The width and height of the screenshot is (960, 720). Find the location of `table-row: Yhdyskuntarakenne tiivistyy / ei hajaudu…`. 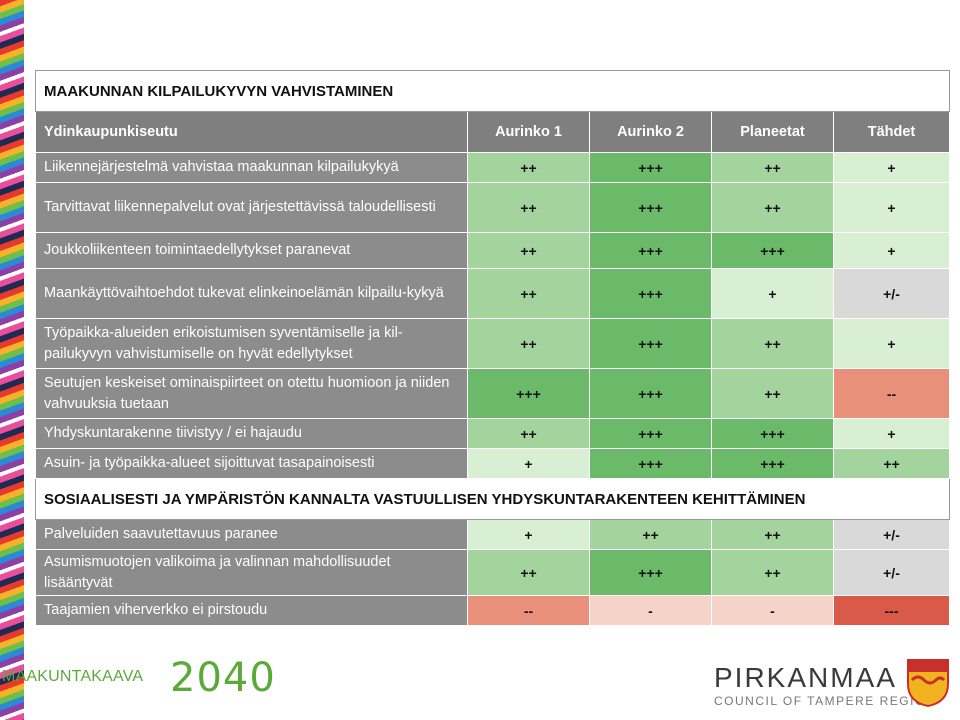

table-row: Yhdyskuntarakenne tiivistyy / ei hajaudu… is located at coordinates (492, 433).